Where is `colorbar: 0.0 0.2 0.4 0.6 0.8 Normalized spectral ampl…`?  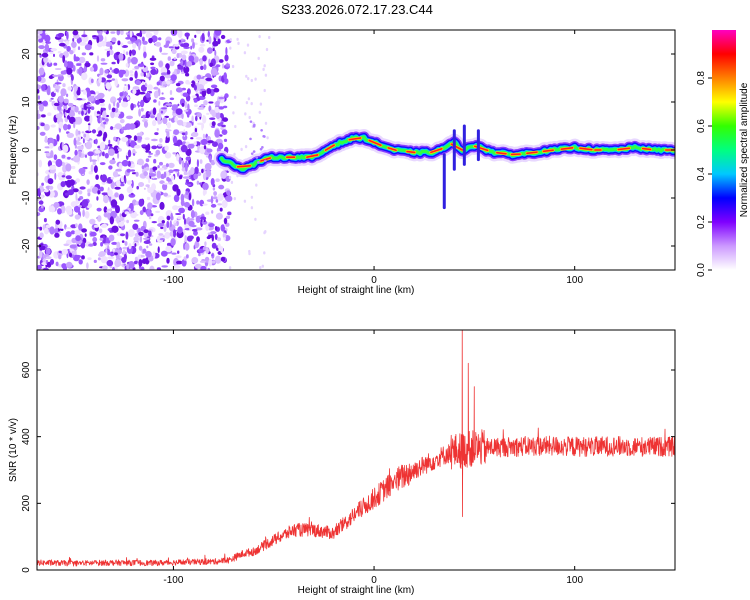
colorbar: 0.0 0.2 0.4 0.6 0.8 Normalized spectral ampl… is located at coordinates (723, 153).